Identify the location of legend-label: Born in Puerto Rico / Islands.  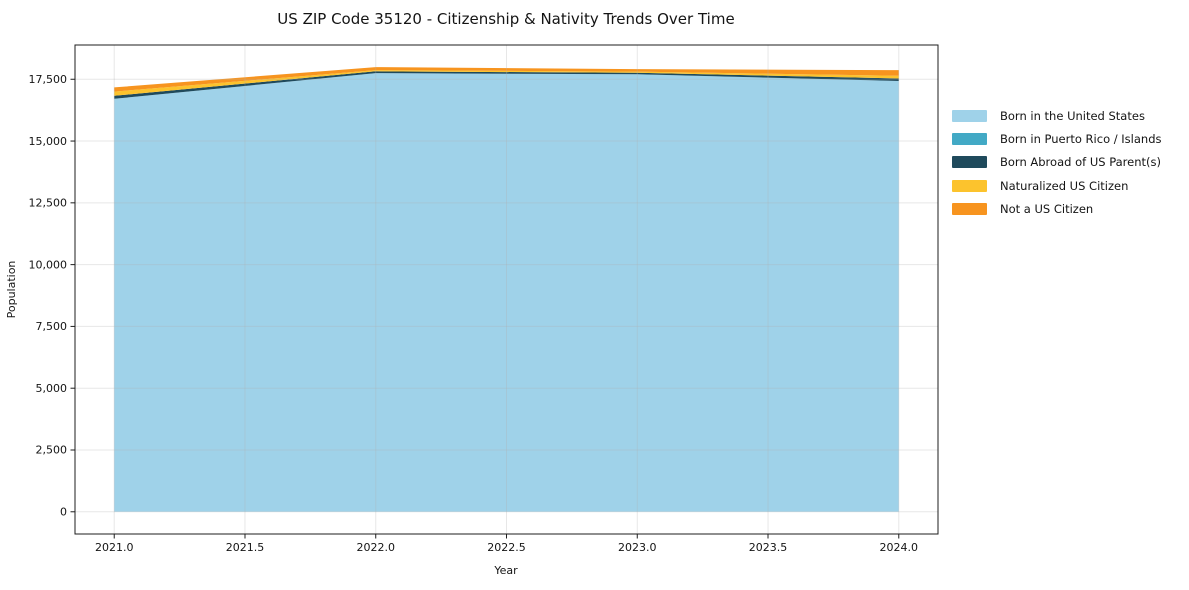
(1081, 138).